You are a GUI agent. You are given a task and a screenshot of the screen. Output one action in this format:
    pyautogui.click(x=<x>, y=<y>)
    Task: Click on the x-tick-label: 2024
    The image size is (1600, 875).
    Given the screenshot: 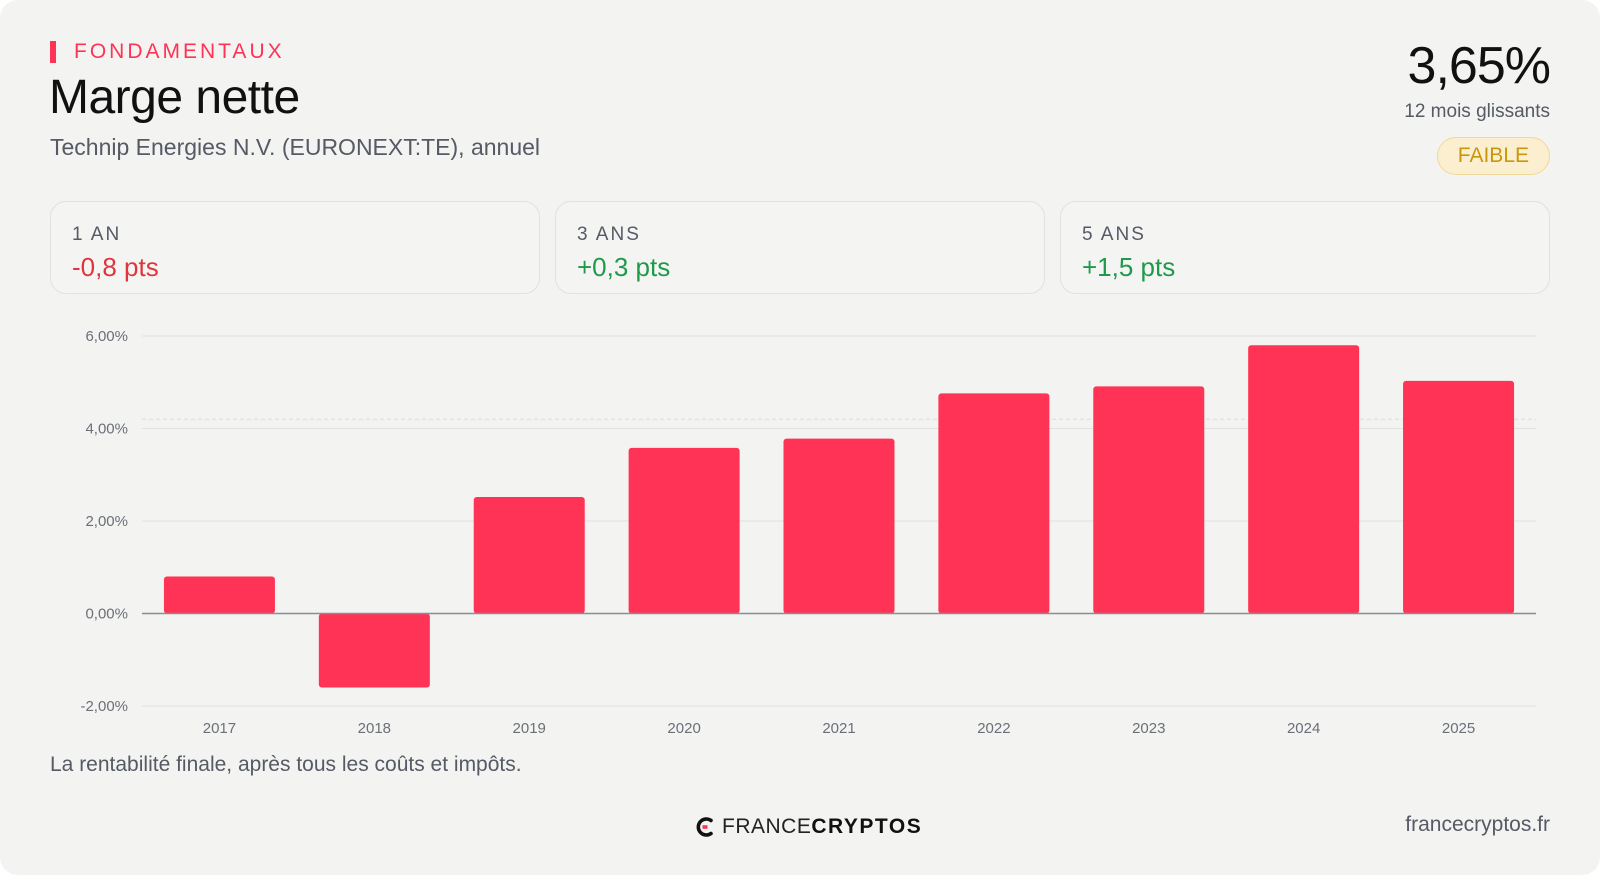 What is the action you would take?
    pyautogui.click(x=1303, y=728)
    